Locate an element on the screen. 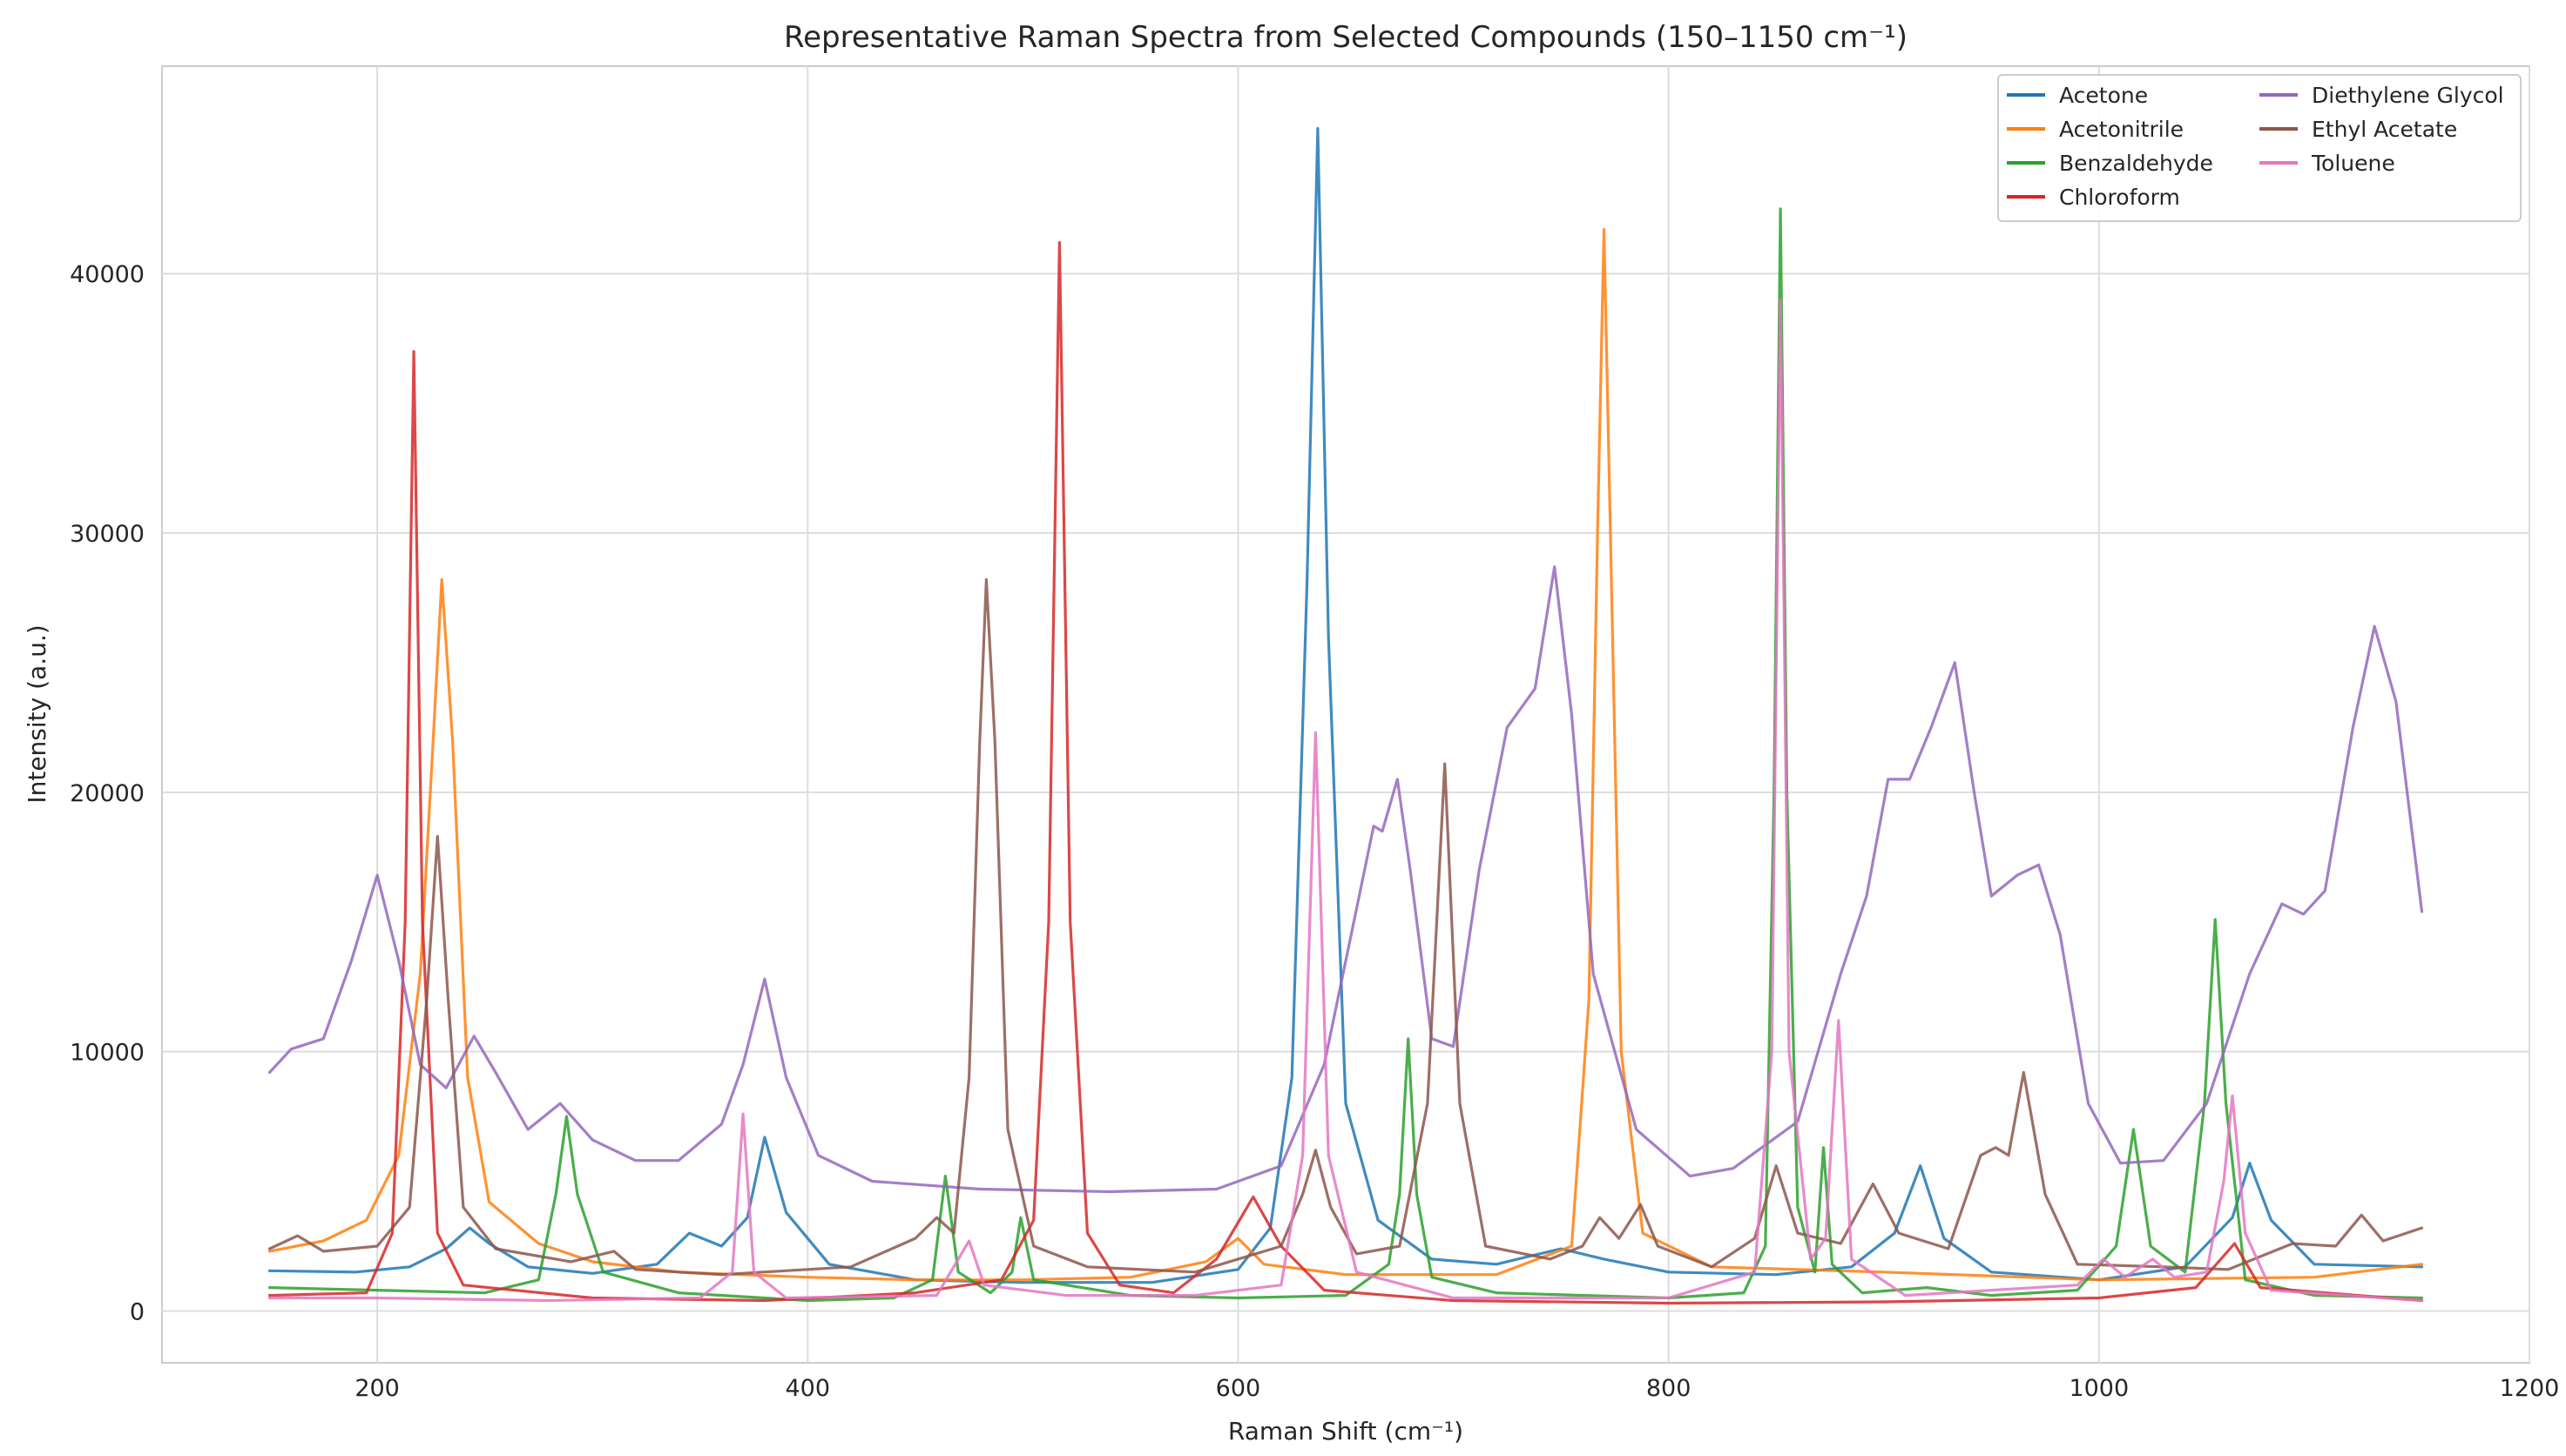 The width and height of the screenshot is (2566, 1456). x-axis-label: Raman Shift (cm⁻¹) is located at coordinates (1345, 1431).